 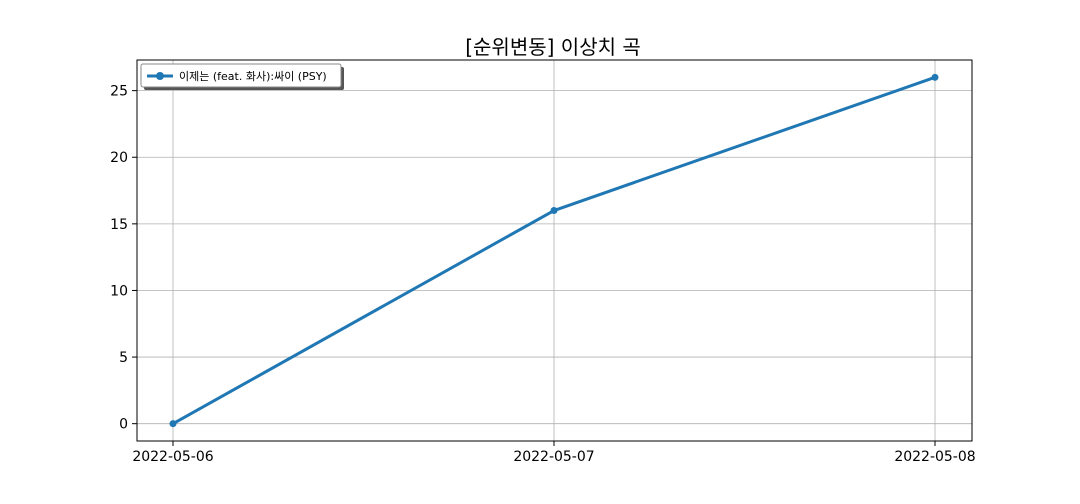 I want to click on legend-box, so click(x=241, y=75).